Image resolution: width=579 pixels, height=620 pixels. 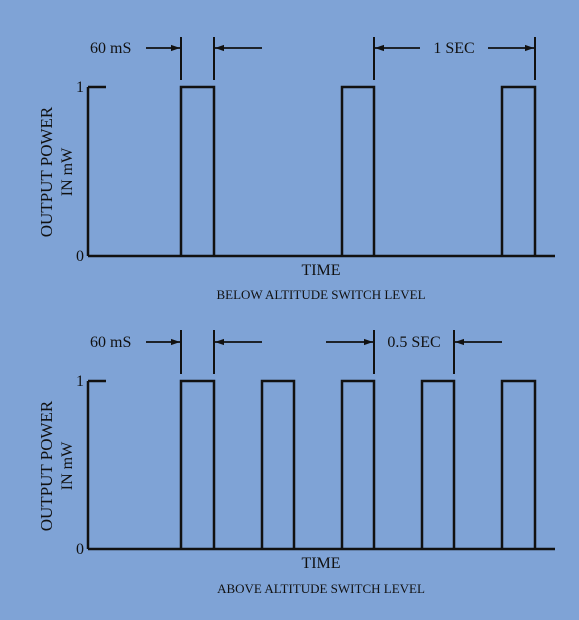 What do you see at coordinates (67, 465) in the screenshot?
I see `bottom-y-axis-label-line2: IN mW` at bounding box center [67, 465].